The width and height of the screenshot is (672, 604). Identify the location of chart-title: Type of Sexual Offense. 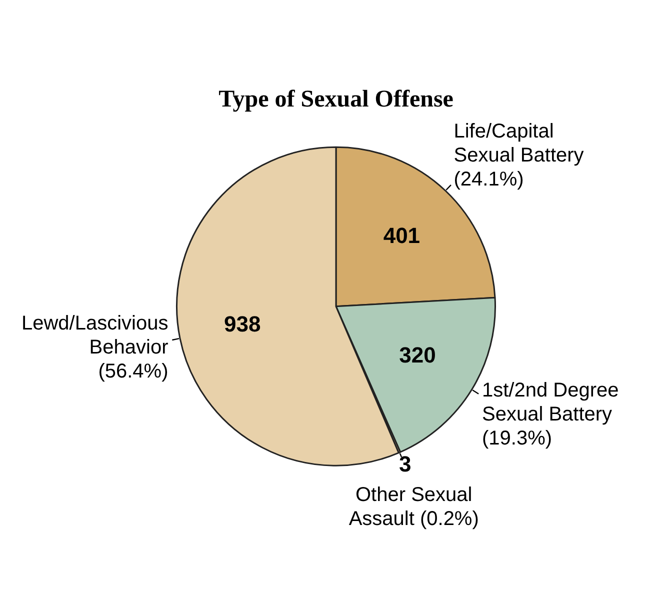
(336, 99).